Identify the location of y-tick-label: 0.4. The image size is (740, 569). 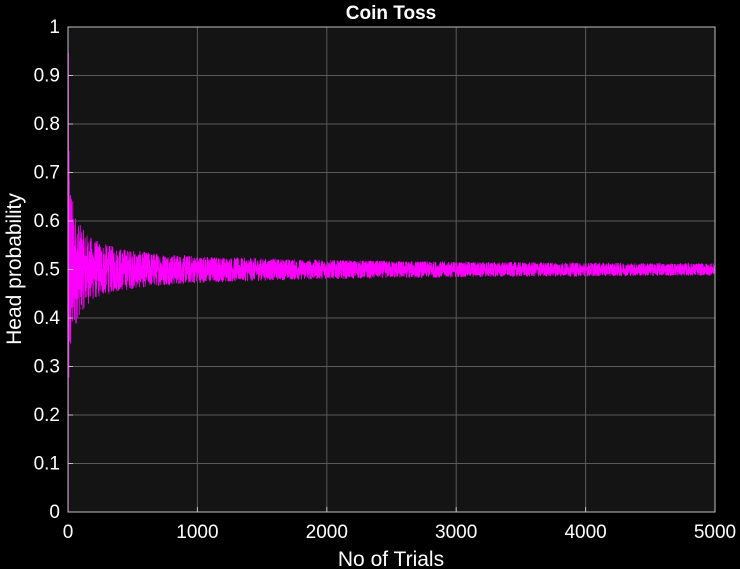
(47, 318).